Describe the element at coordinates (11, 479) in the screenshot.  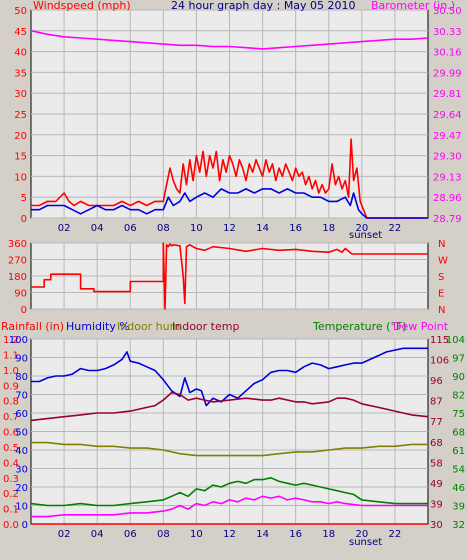
I see `rain-tick-label: 0.3` at that location.